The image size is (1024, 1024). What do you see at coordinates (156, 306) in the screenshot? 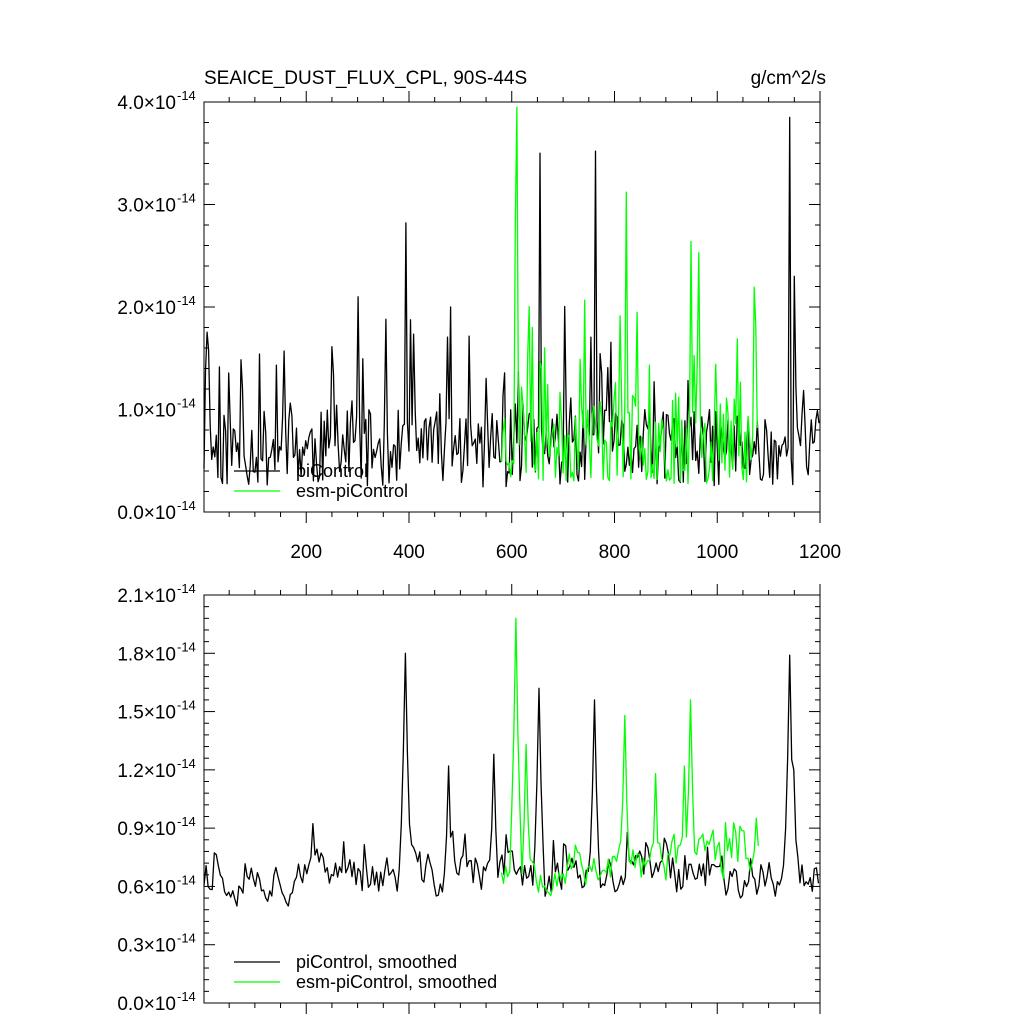
I see `y-tick-label: 2.0×10⁻¹⁴` at bounding box center [156, 306].